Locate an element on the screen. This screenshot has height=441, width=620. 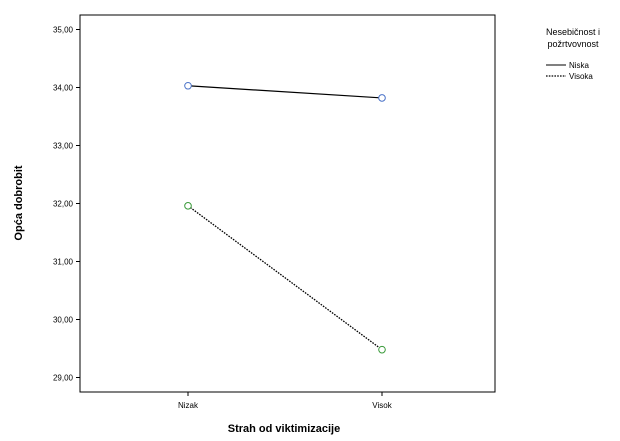
x-tick-label: Visok is located at coordinates (382, 405).